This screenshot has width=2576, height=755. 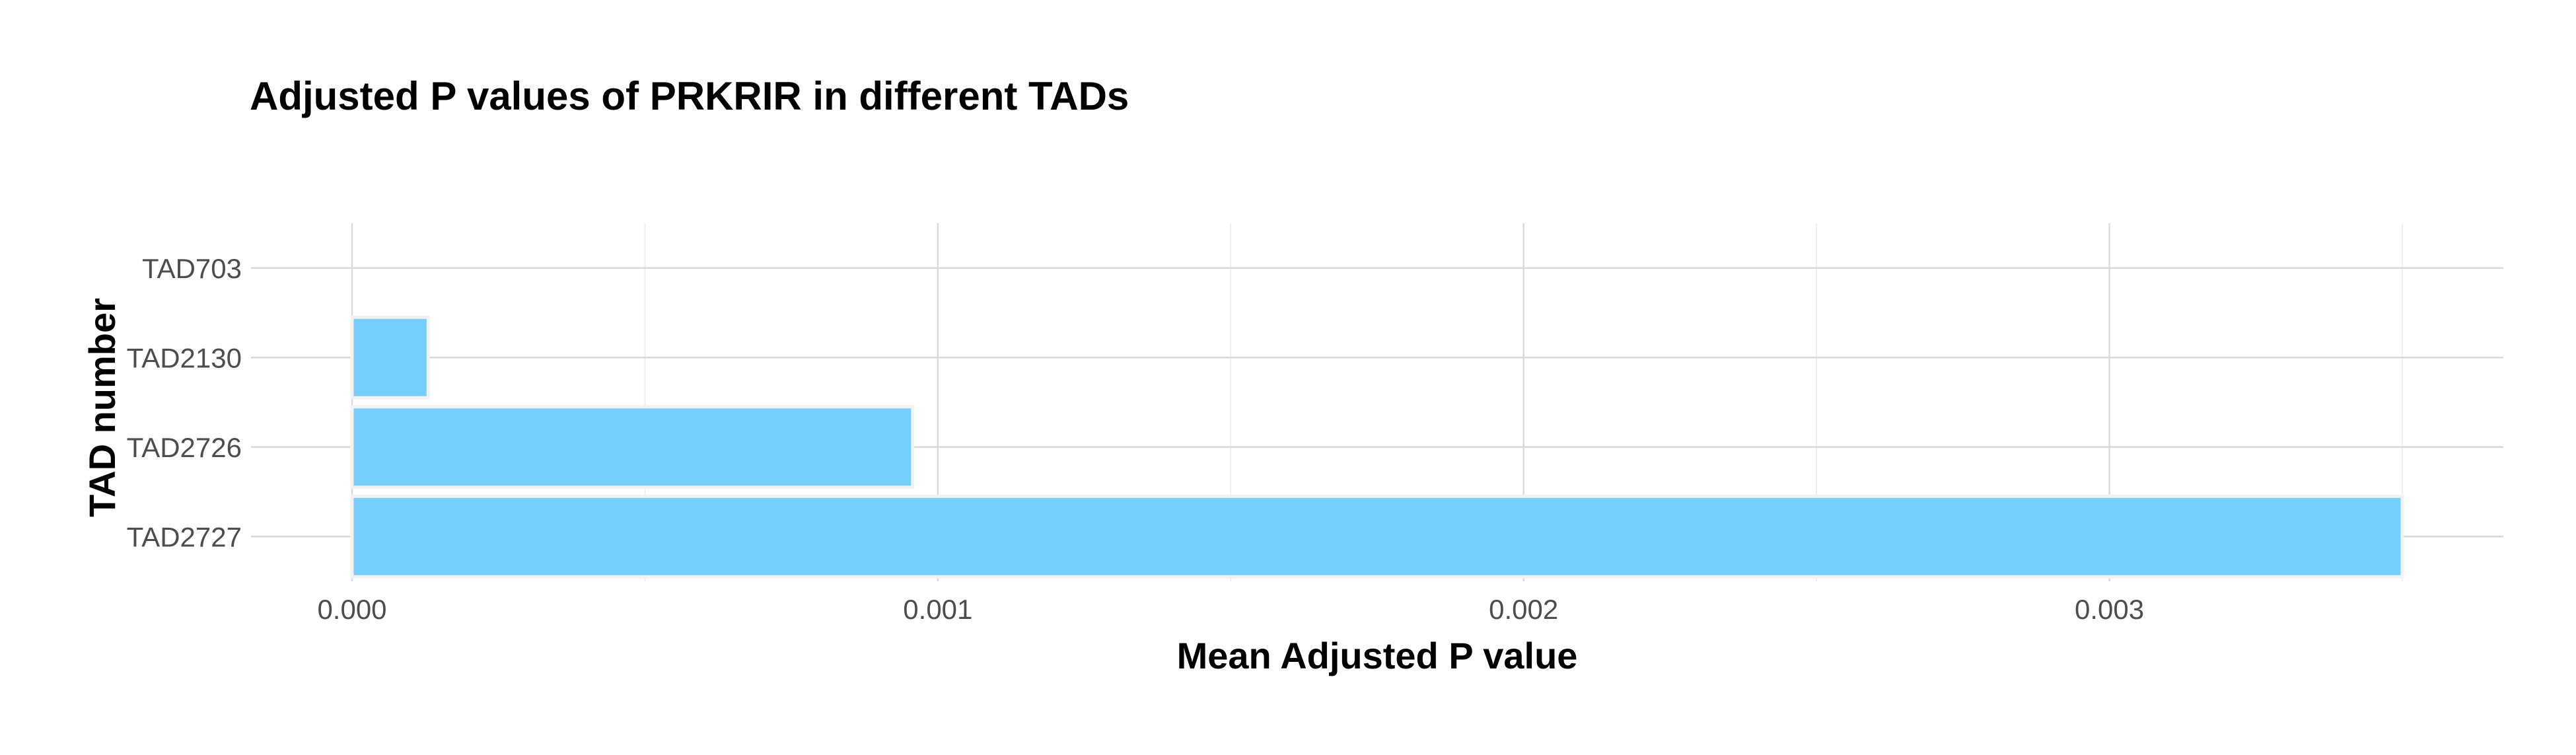 I want to click on bar-tad2726, so click(x=632, y=447).